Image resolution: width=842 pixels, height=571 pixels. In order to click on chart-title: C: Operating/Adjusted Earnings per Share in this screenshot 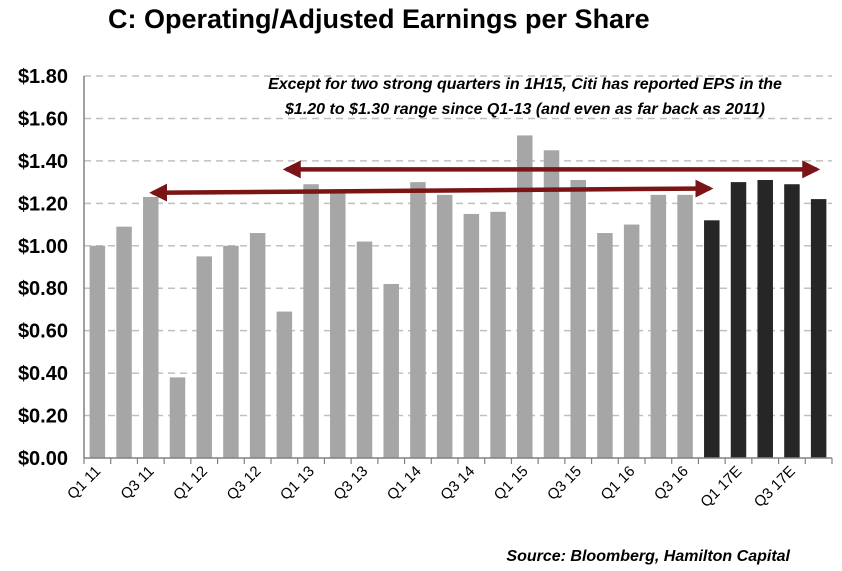, I will do `click(379, 19)`.